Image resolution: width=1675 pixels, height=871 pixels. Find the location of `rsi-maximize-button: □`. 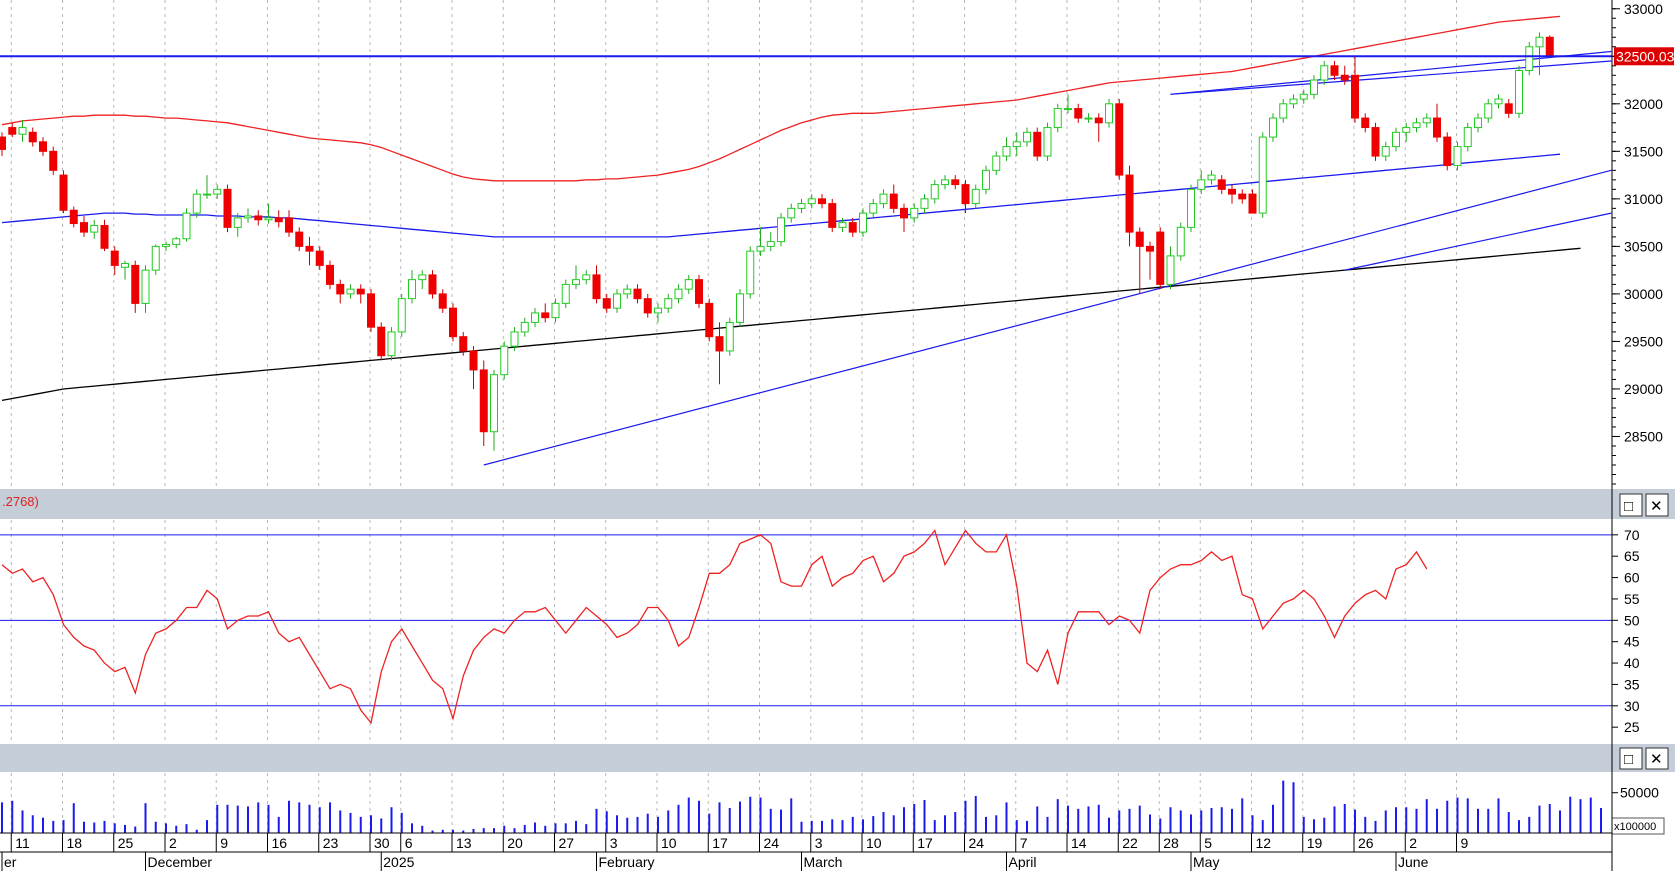

rsi-maximize-button: □ is located at coordinates (1631, 505).